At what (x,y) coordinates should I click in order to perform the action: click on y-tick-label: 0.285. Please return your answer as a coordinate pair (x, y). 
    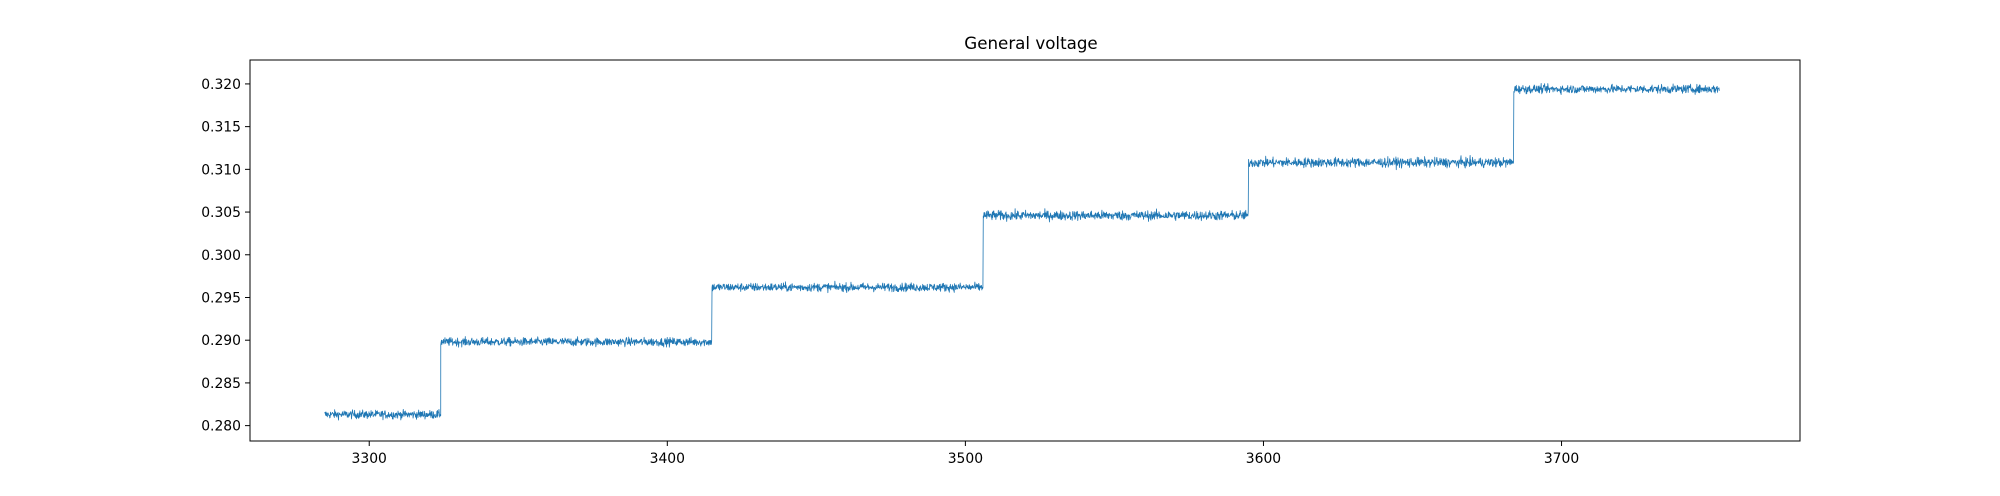
    Looking at the image, I should click on (221, 384).